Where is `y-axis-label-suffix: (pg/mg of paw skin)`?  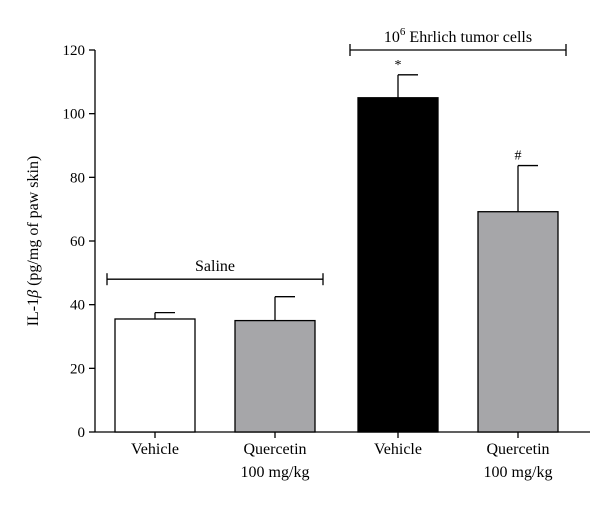
y-axis-label-suffix: (pg/mg of paw skin) is located at coordinates (33, 223).